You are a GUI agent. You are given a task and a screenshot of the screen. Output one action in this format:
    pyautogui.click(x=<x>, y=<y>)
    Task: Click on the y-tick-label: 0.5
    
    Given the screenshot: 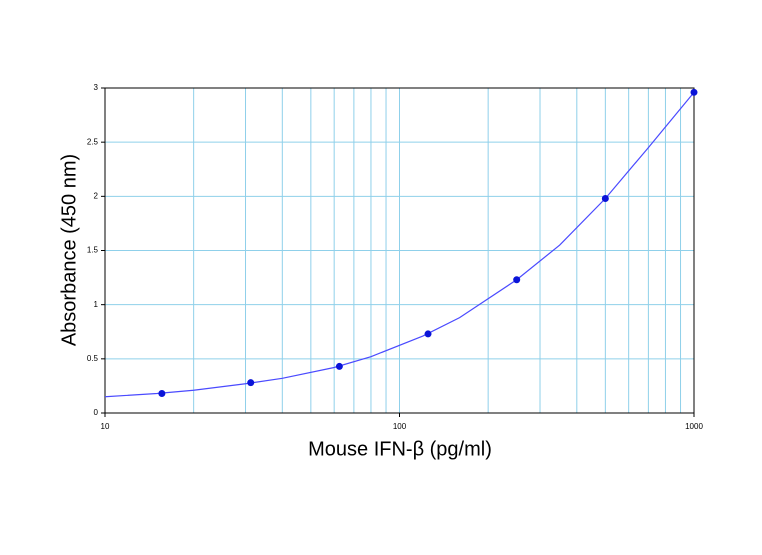 What is the action you would take?
    pyautogui.click(x=93, y=358)
    